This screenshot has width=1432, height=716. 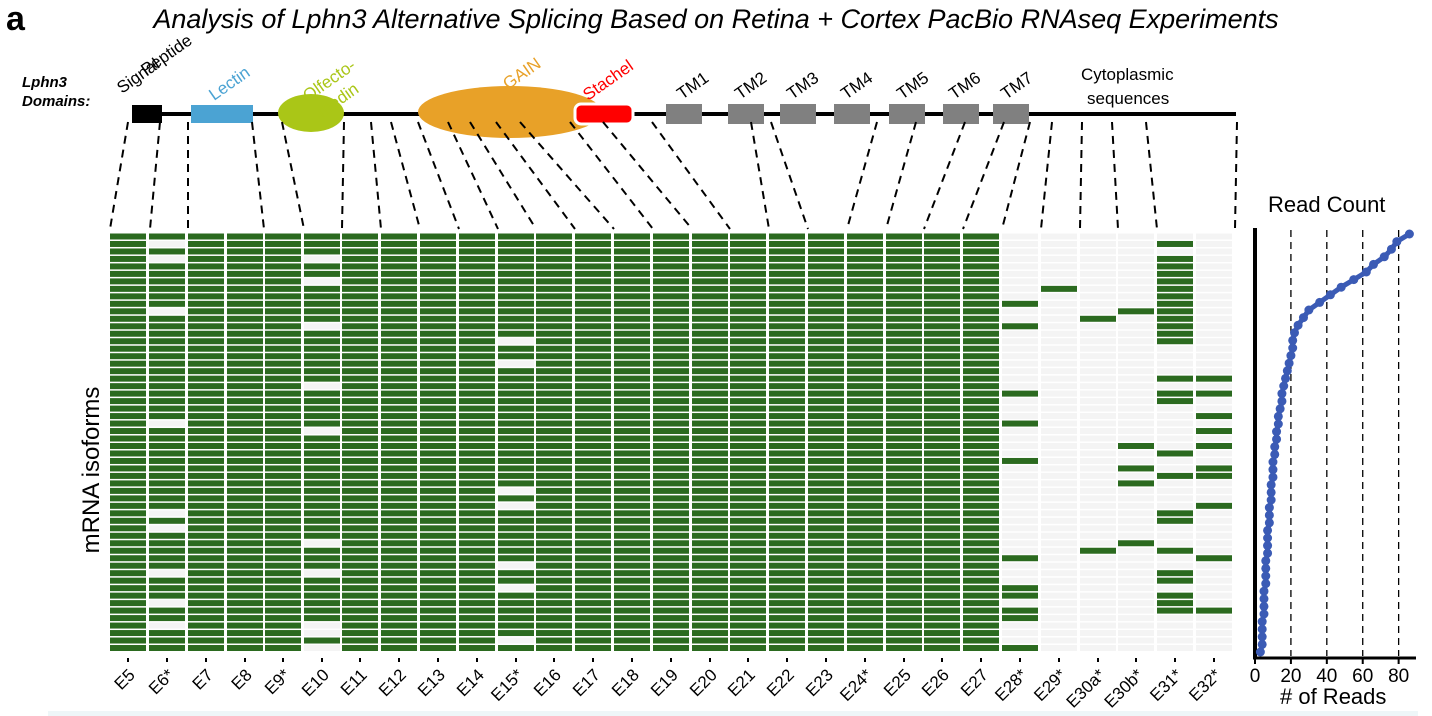 What do you see at coordinates (1011, 114) in the screenshot?
I see `tm7-domain` at bounding box center [1011, 114].